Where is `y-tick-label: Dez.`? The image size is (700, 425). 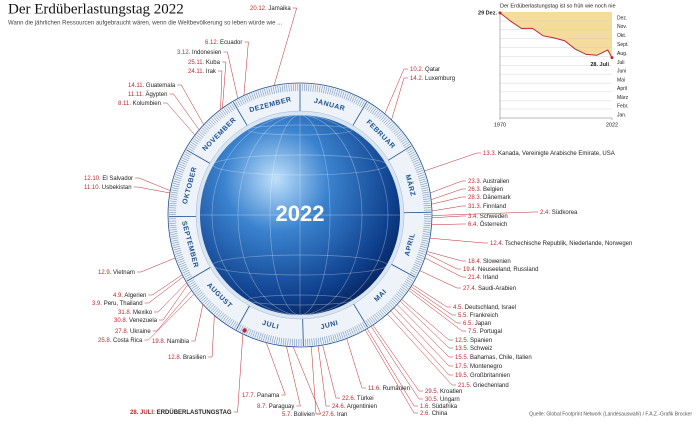
y-tick-label: Dez. is located at coordinates (622, 18).